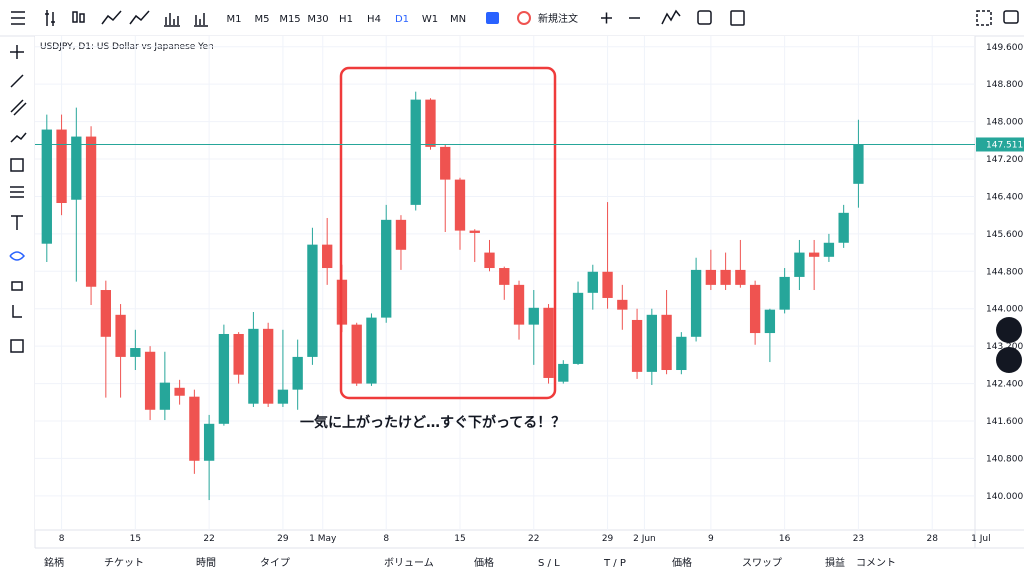 The image size is (1024, 576). What do you see at coordinates (18, 107) in the screenshot?
I see `channel-tool` at bounding box center [18, 107].